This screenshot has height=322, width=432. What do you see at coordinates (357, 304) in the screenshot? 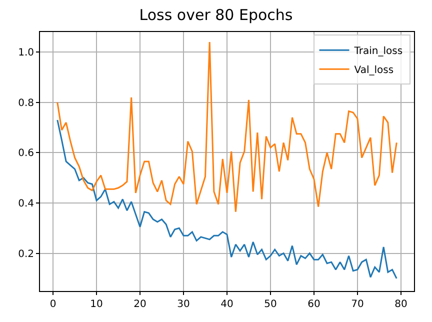
I see `x-tick-label: 70` at bounding box center [357, 304].